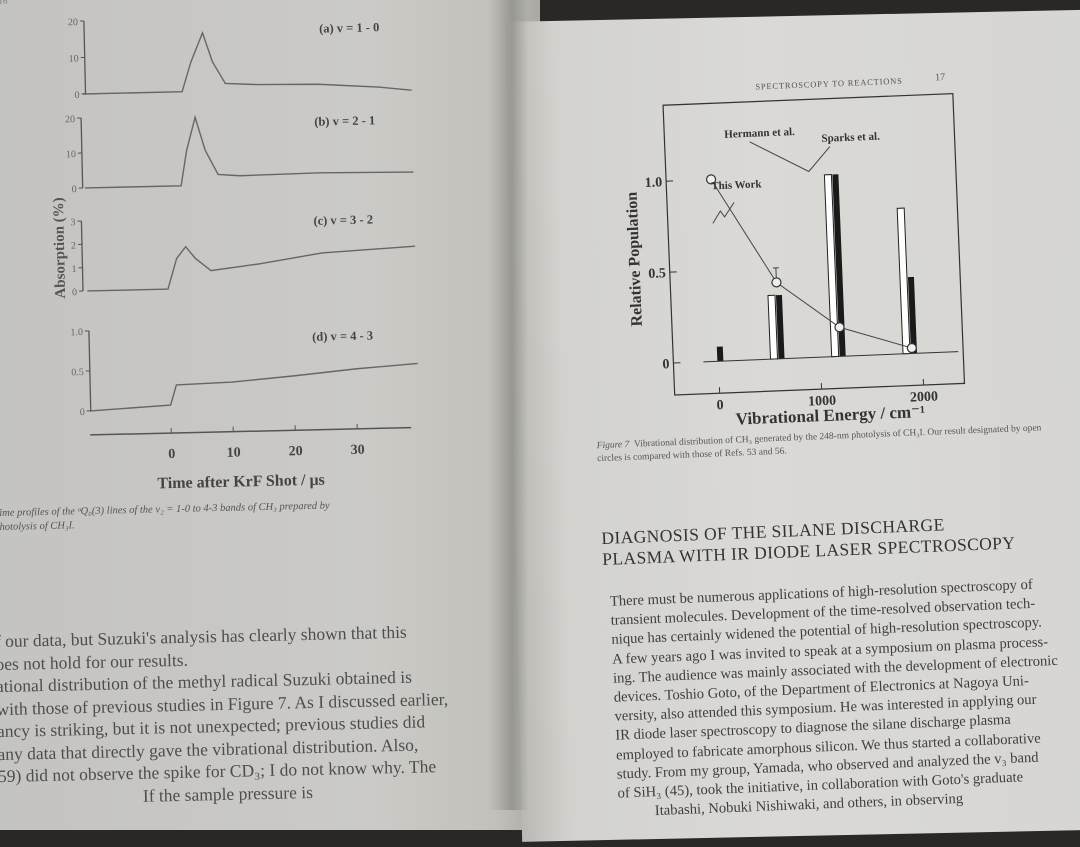 The height and width of the screenshot is (847, 1080). What do you see at coordinates (720, 353) in the screenshot?
I see `bar-sparks` at bounding box center [720, 353].